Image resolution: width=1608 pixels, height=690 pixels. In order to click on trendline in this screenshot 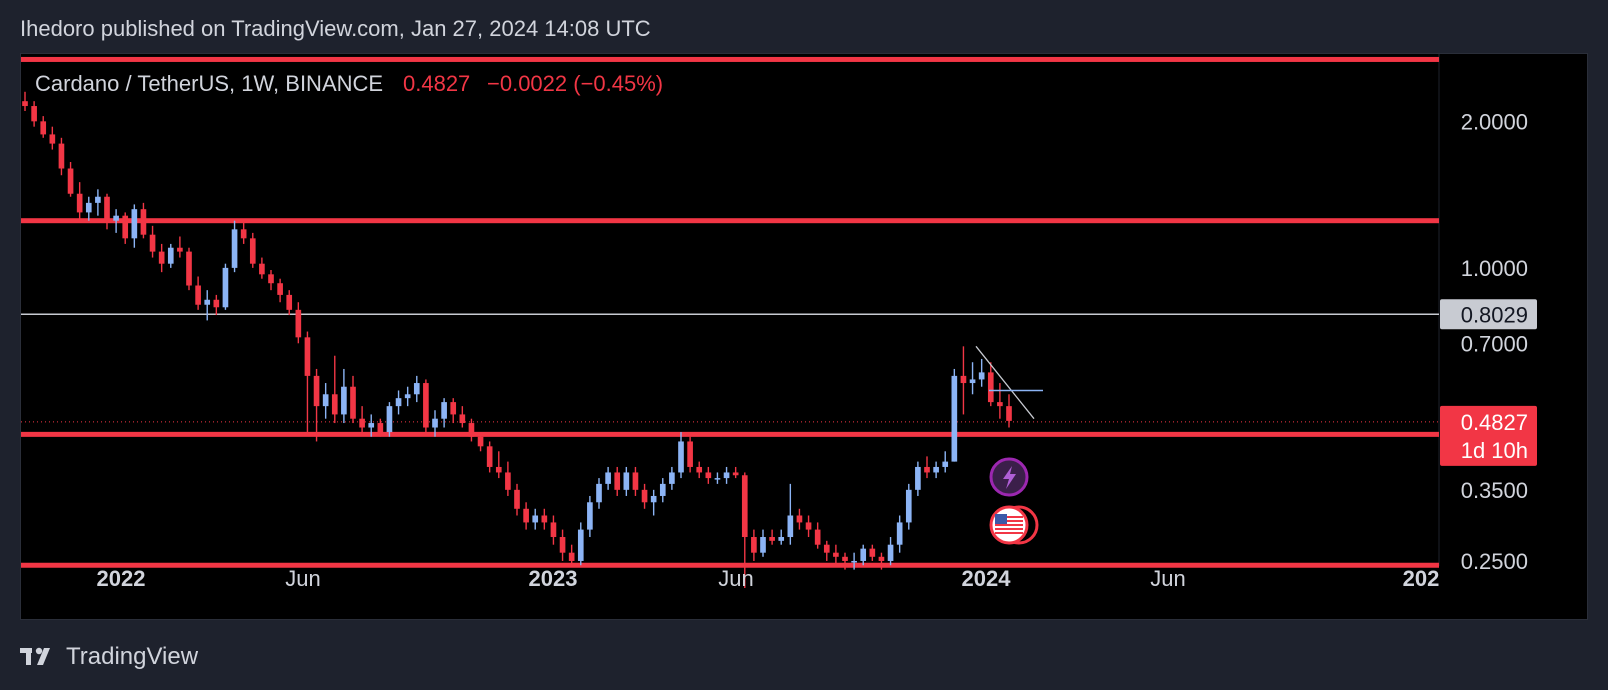, I will do `click(1005, 382)`.